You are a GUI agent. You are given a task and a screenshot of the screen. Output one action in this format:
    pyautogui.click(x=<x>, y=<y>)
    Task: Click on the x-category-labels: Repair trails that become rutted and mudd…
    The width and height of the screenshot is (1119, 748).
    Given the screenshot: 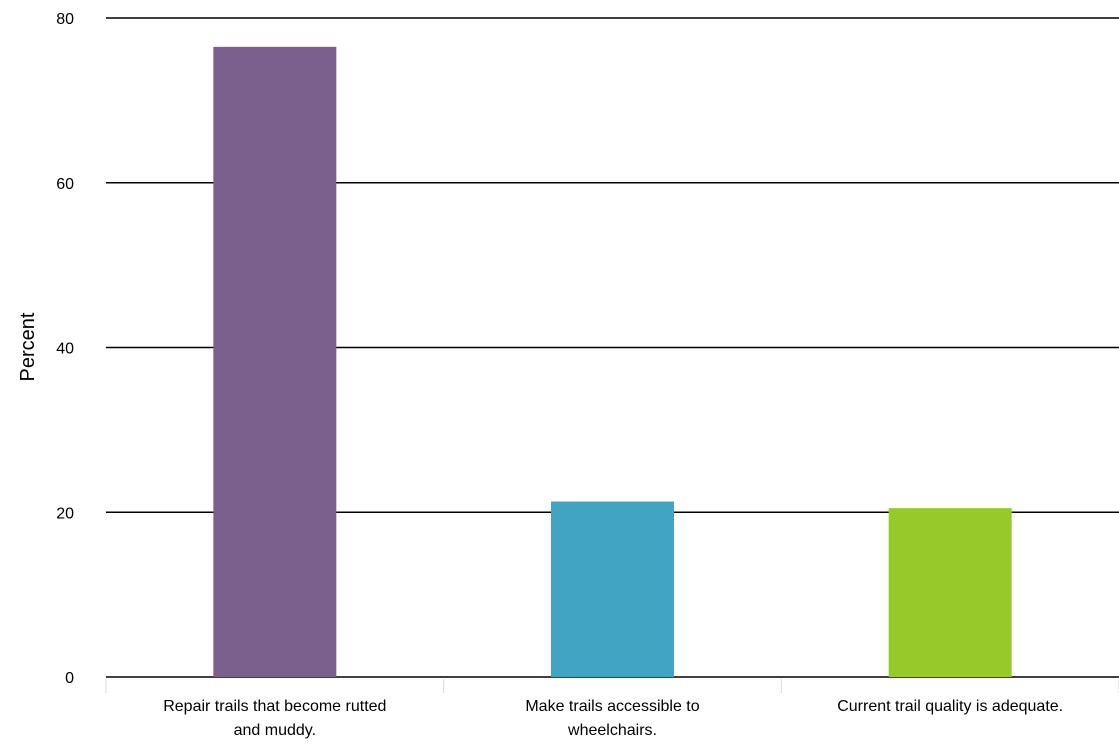 What is the action you would take?
    pyautogui.click(x=613, y=718)
    